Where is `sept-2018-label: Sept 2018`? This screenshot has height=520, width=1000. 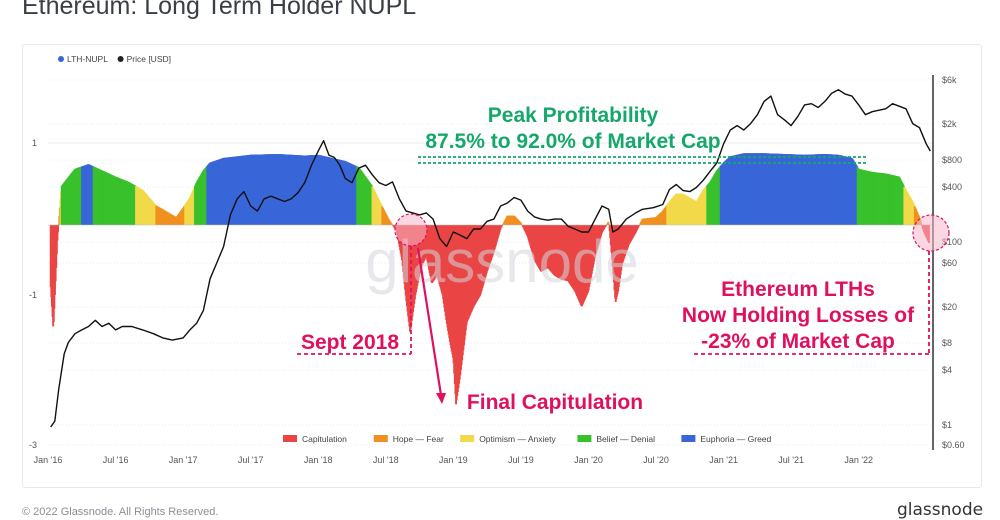 sept-2018-label: Sept 2018 is located at coordinates (350, 342).